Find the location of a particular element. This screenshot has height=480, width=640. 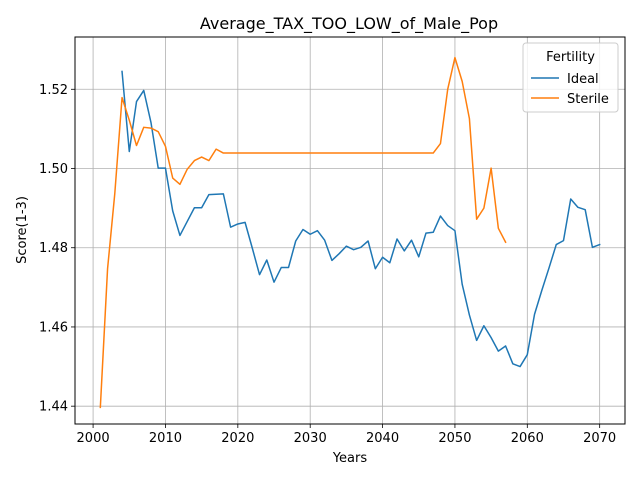

y-tick-label: 1.46 is located at coordinates (53, 327).